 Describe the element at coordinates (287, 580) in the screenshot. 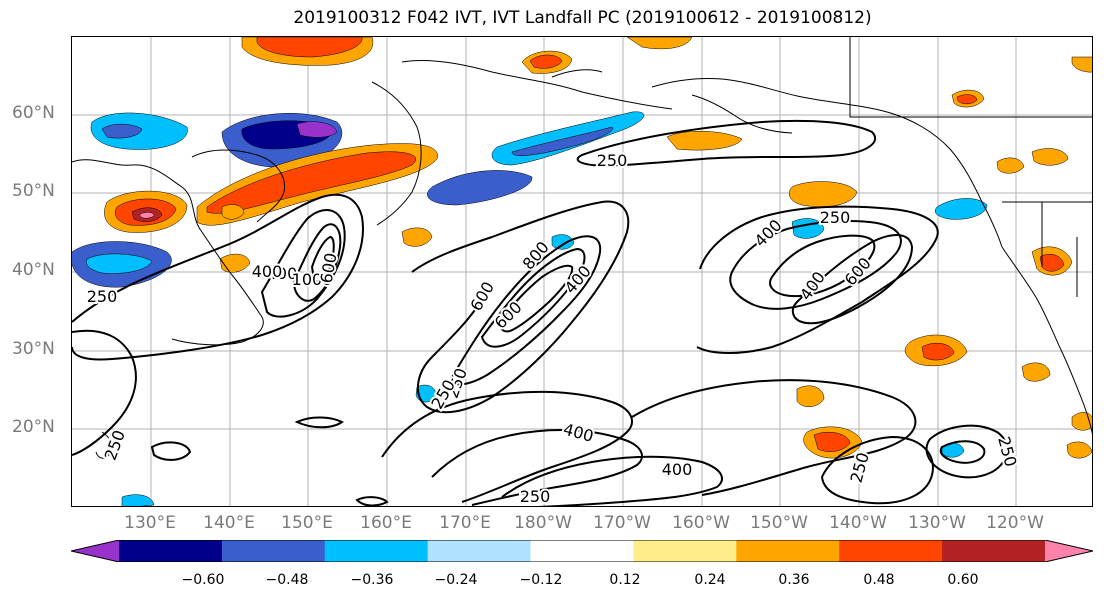

I see `colorbar-tick-label: −0.48` at that location.